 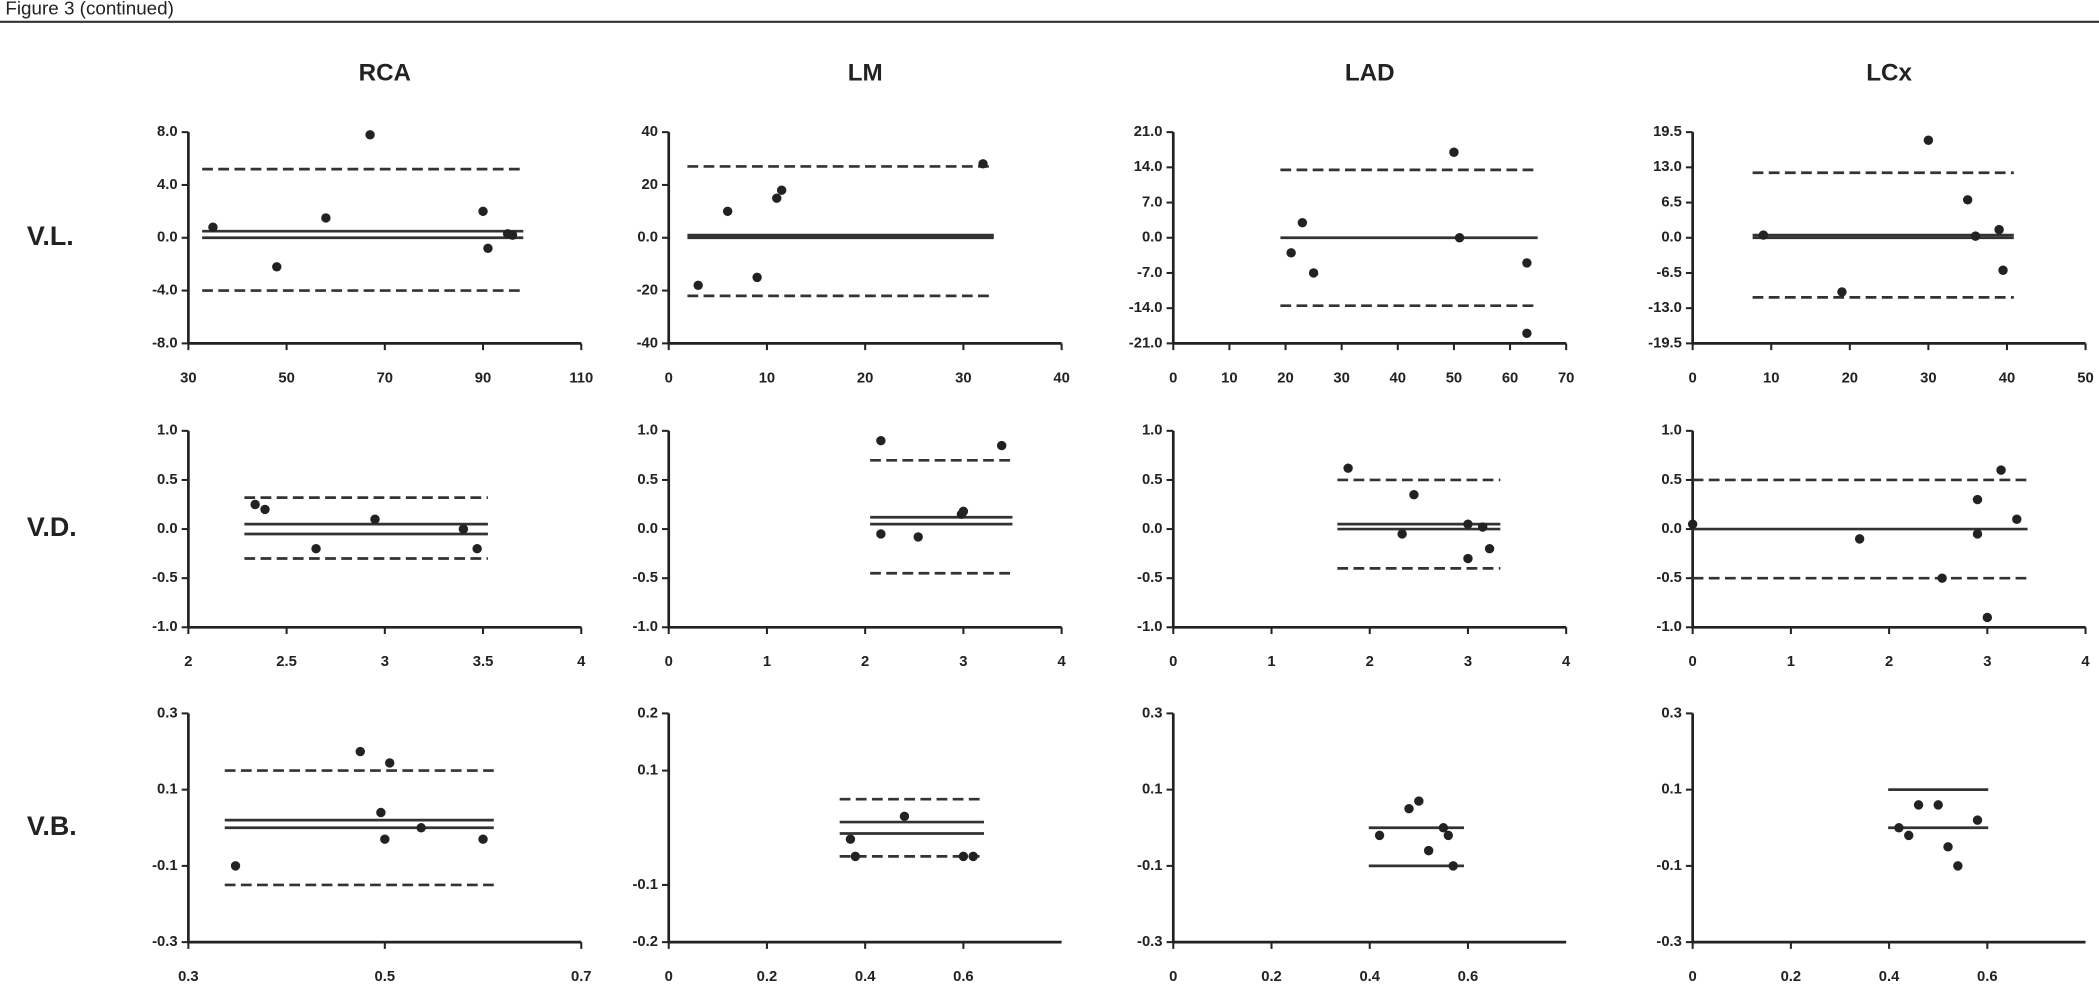 I want to click on y-tick-label: -19.5, so click(x=1665, y=343).